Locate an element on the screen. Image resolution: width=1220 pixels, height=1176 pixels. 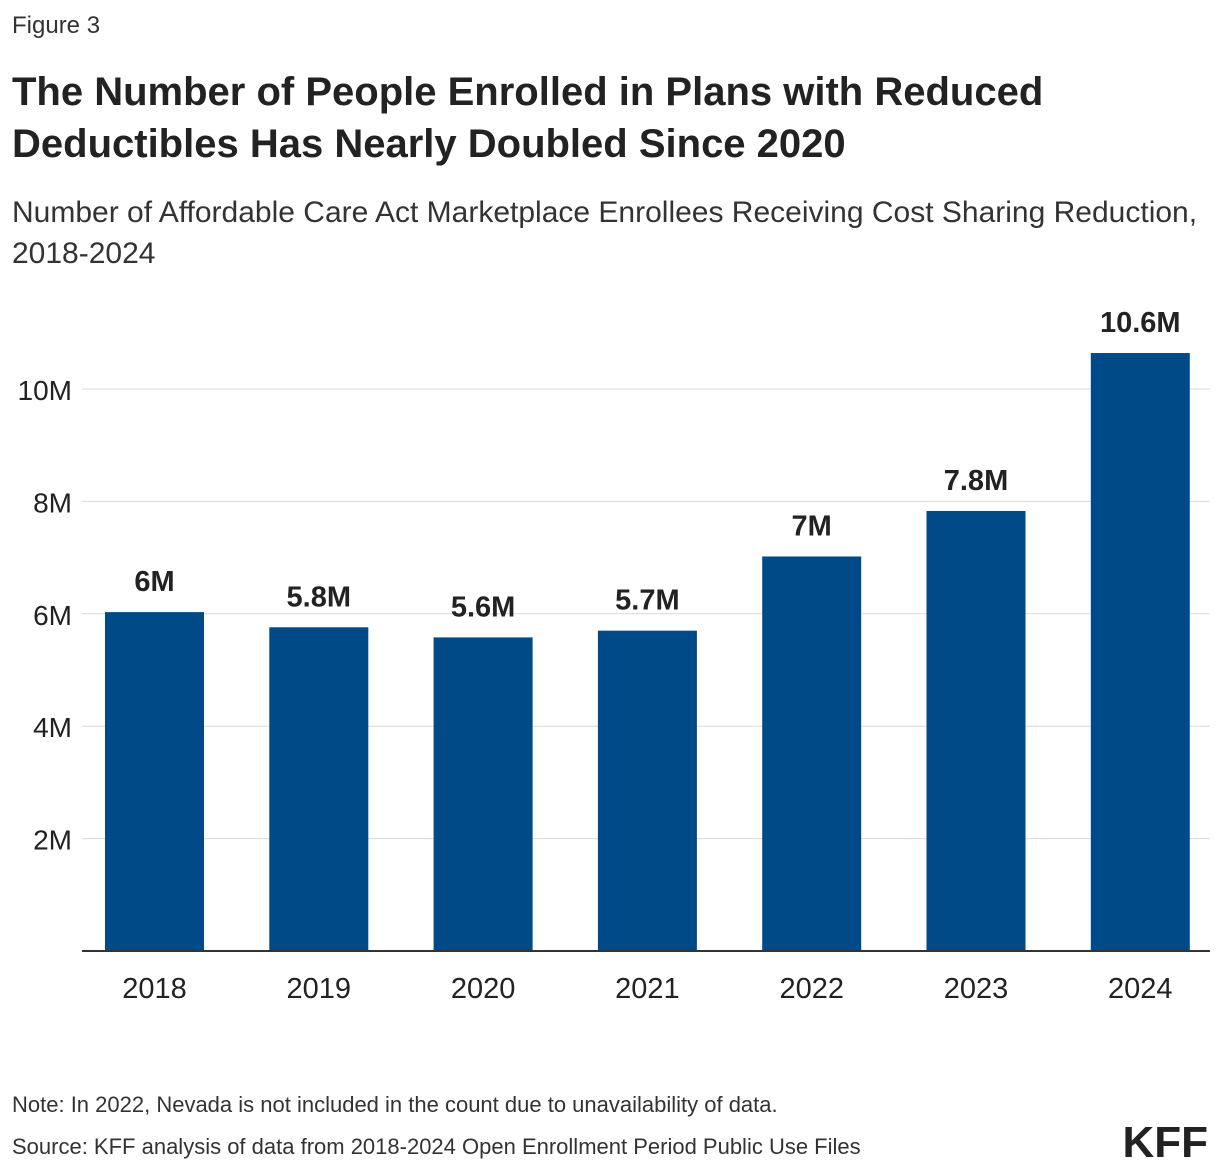
bar-data-label: 7M is located at coordinates (812, 526).